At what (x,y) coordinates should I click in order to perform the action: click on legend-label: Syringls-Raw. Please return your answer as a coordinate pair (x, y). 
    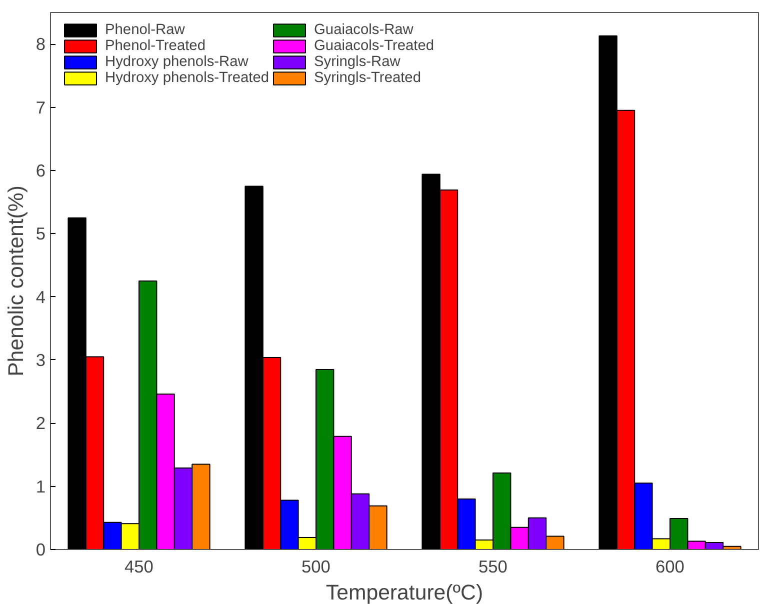
    Looking at the image, I should click on (357, 62).